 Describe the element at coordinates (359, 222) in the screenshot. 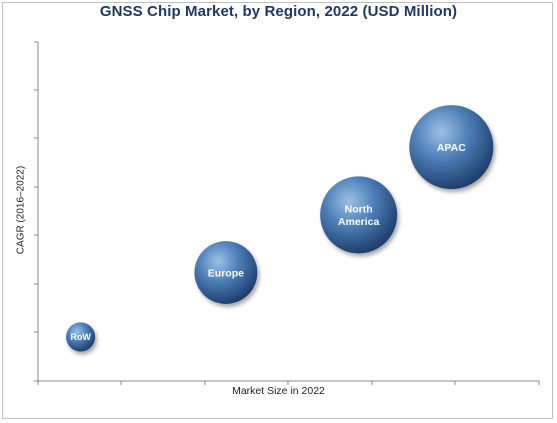

I see `bubble-label: America` at that location.